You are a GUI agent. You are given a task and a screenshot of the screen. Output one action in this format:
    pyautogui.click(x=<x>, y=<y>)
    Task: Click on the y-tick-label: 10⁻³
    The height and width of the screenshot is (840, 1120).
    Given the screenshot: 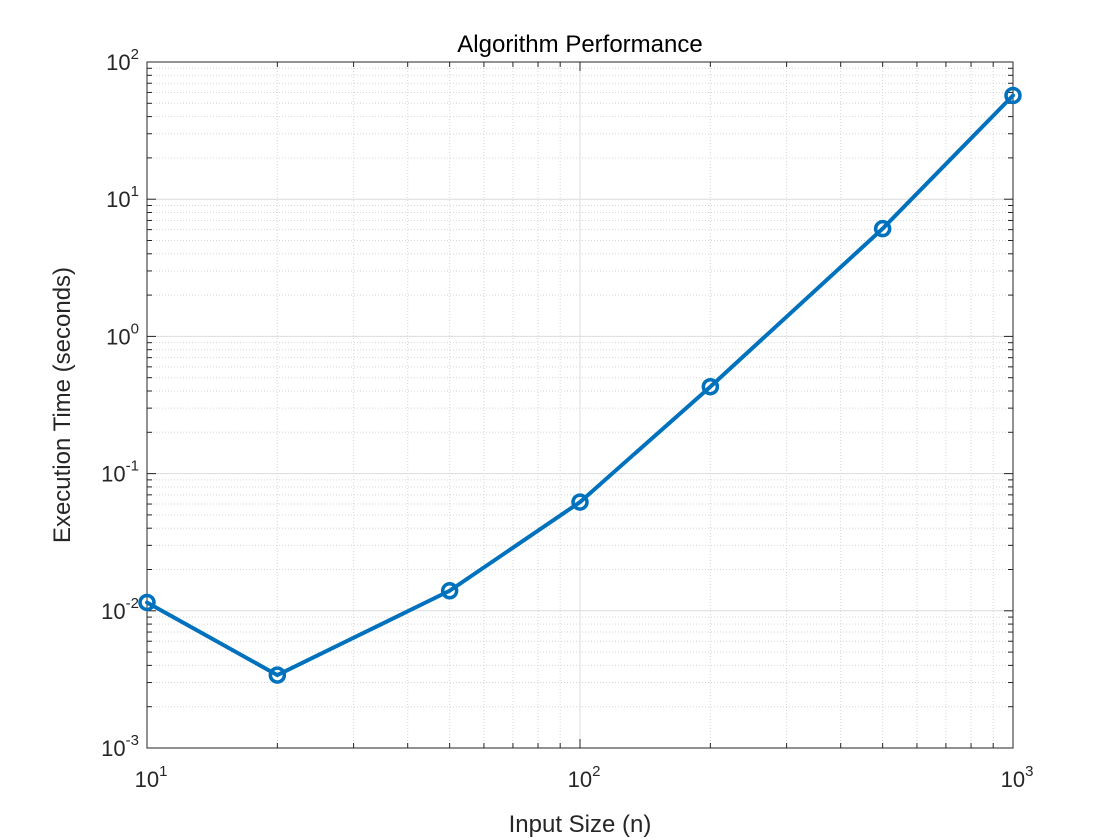 What is the action you would take?
    pyautogui.click(x=120, y=746)
    